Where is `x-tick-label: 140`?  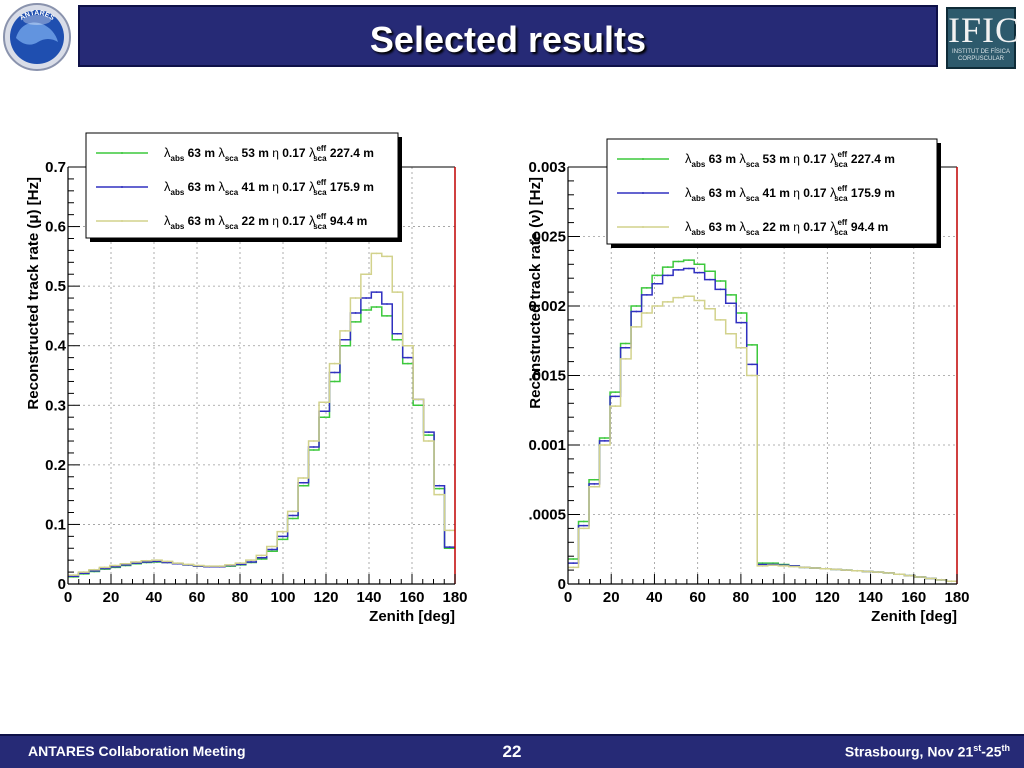 x-tick-label: 140 is located at coordinates (870, 597).